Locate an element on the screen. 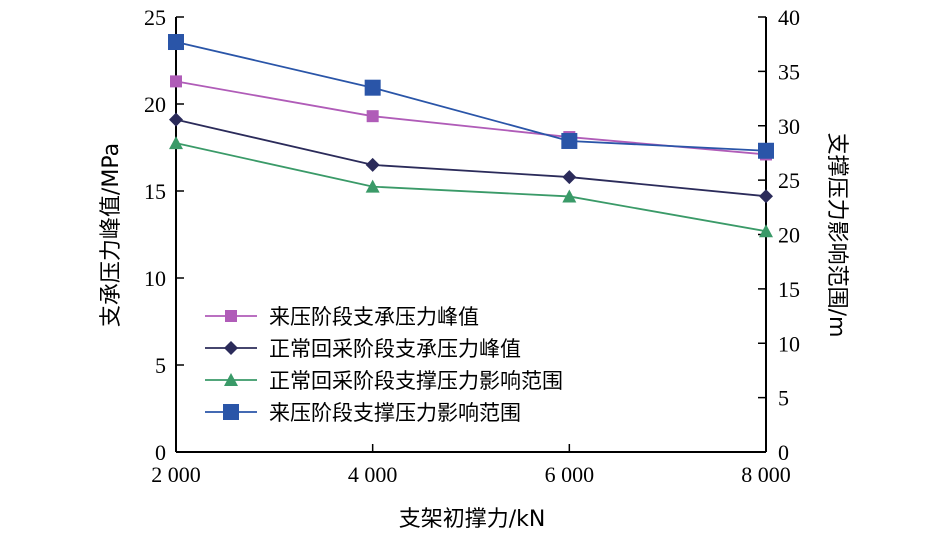 The width and height of the screenshot is (945, 535). y-left-tick-label: 25 is located at coordinates (155, 17).